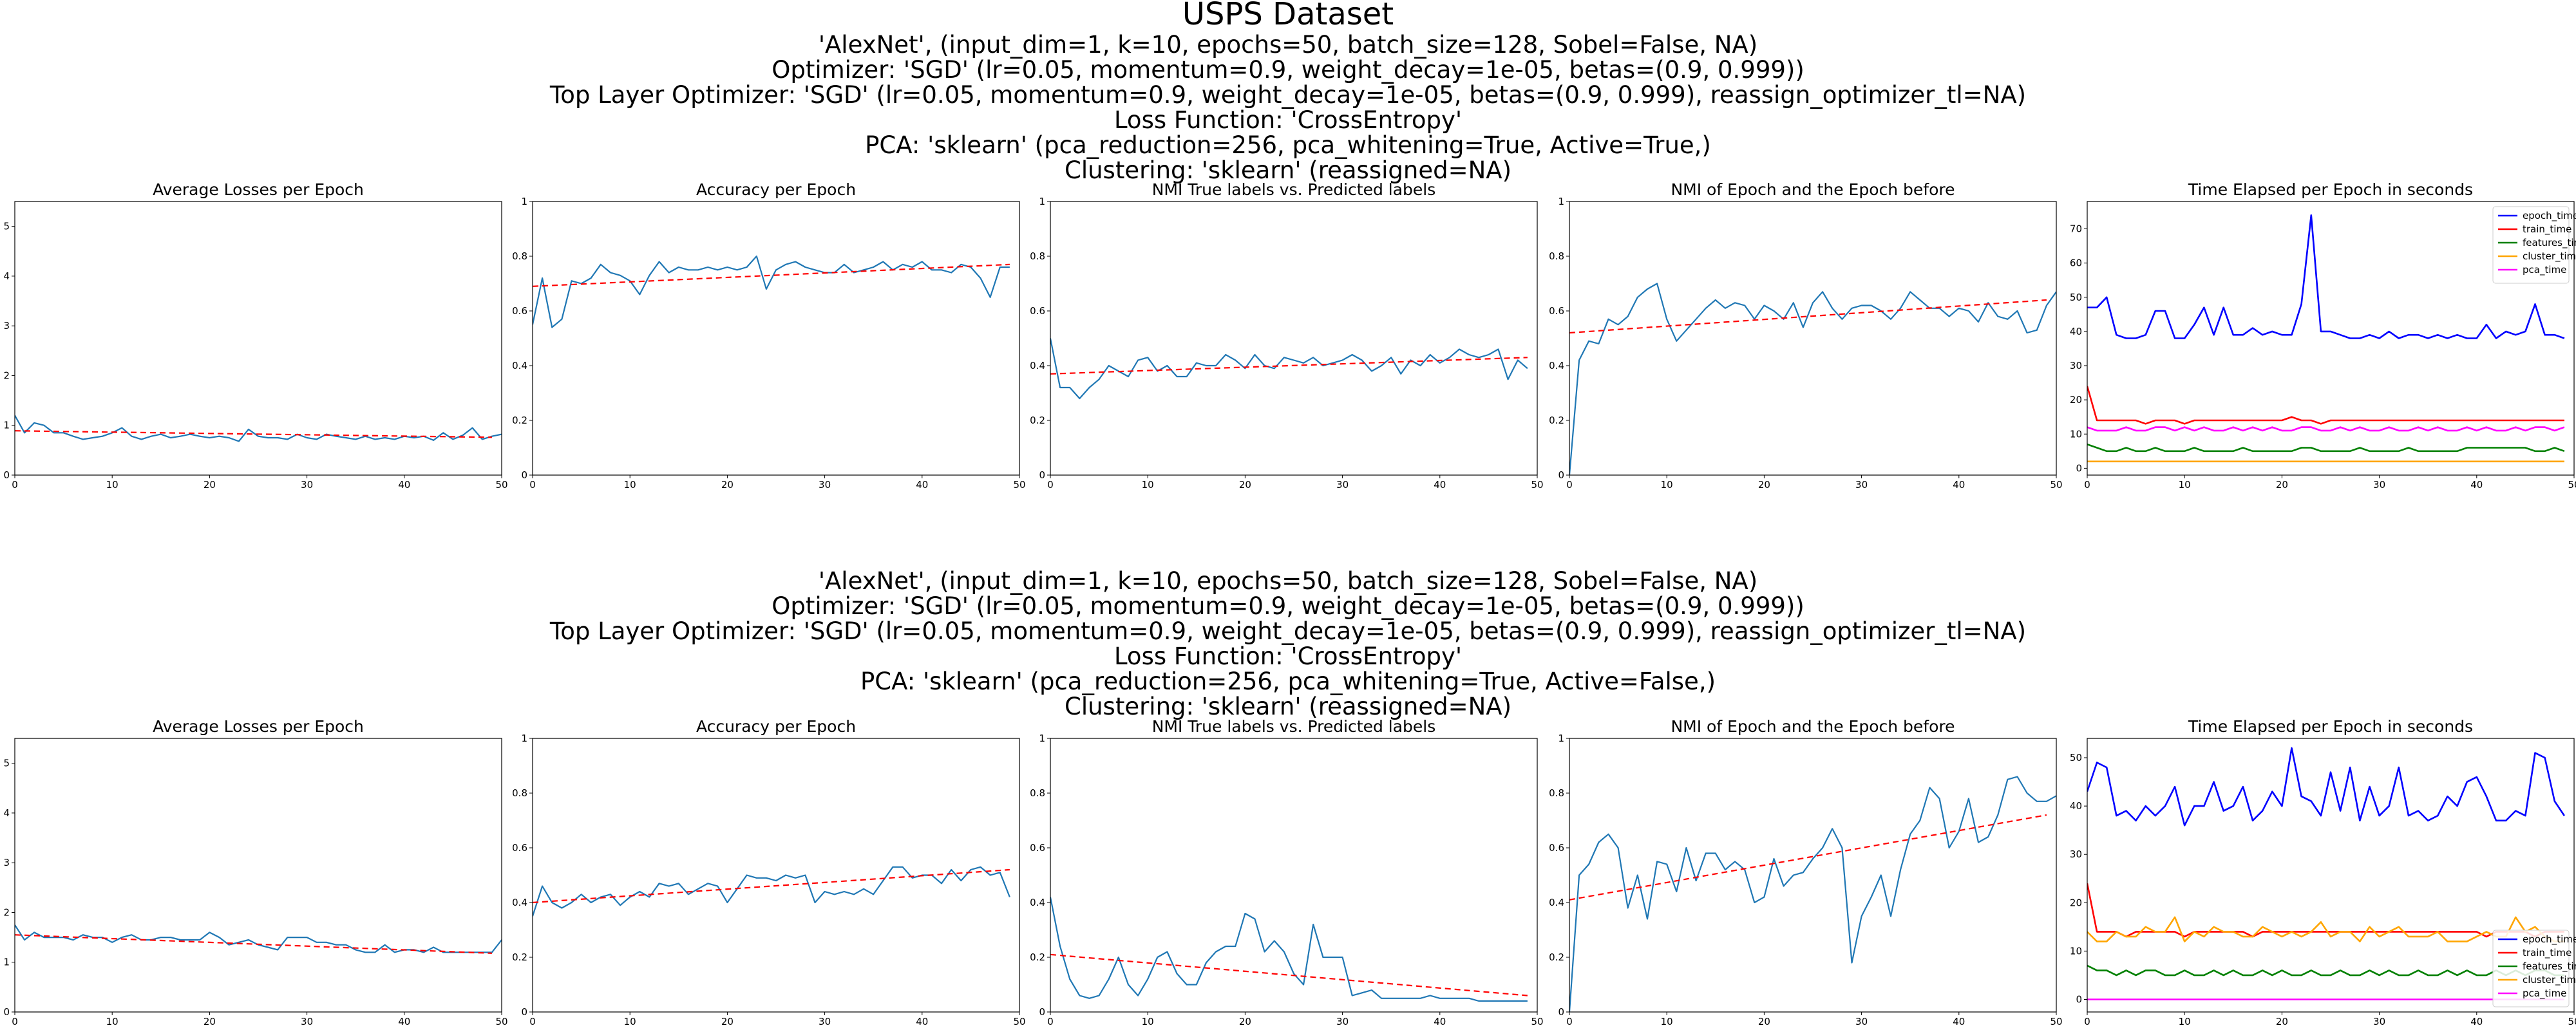  I want to click on row2-line-clustering: Clustering: 'sklearn' (reassigned=NA), so click(1288, 706).